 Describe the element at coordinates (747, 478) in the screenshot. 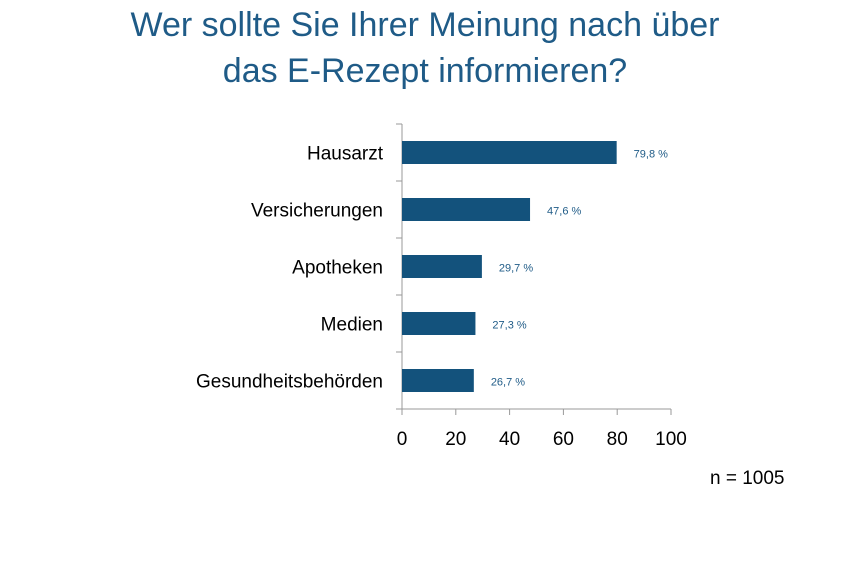

I see `sample-size-note: n = 1005` at that location.